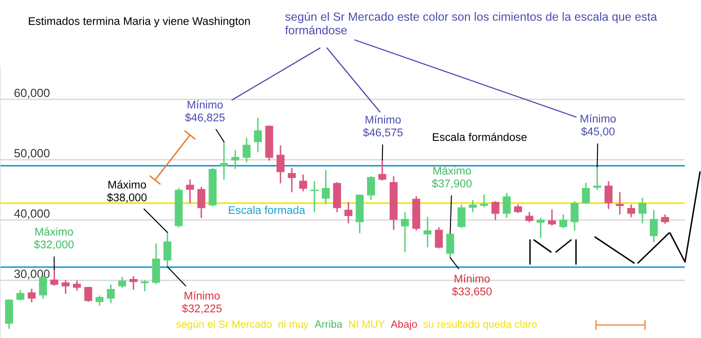 The image size is (701, 338). Describe the element at coordinates (32, 275) in the screenshot. I see `y-tick-label: 30,000` at that location.